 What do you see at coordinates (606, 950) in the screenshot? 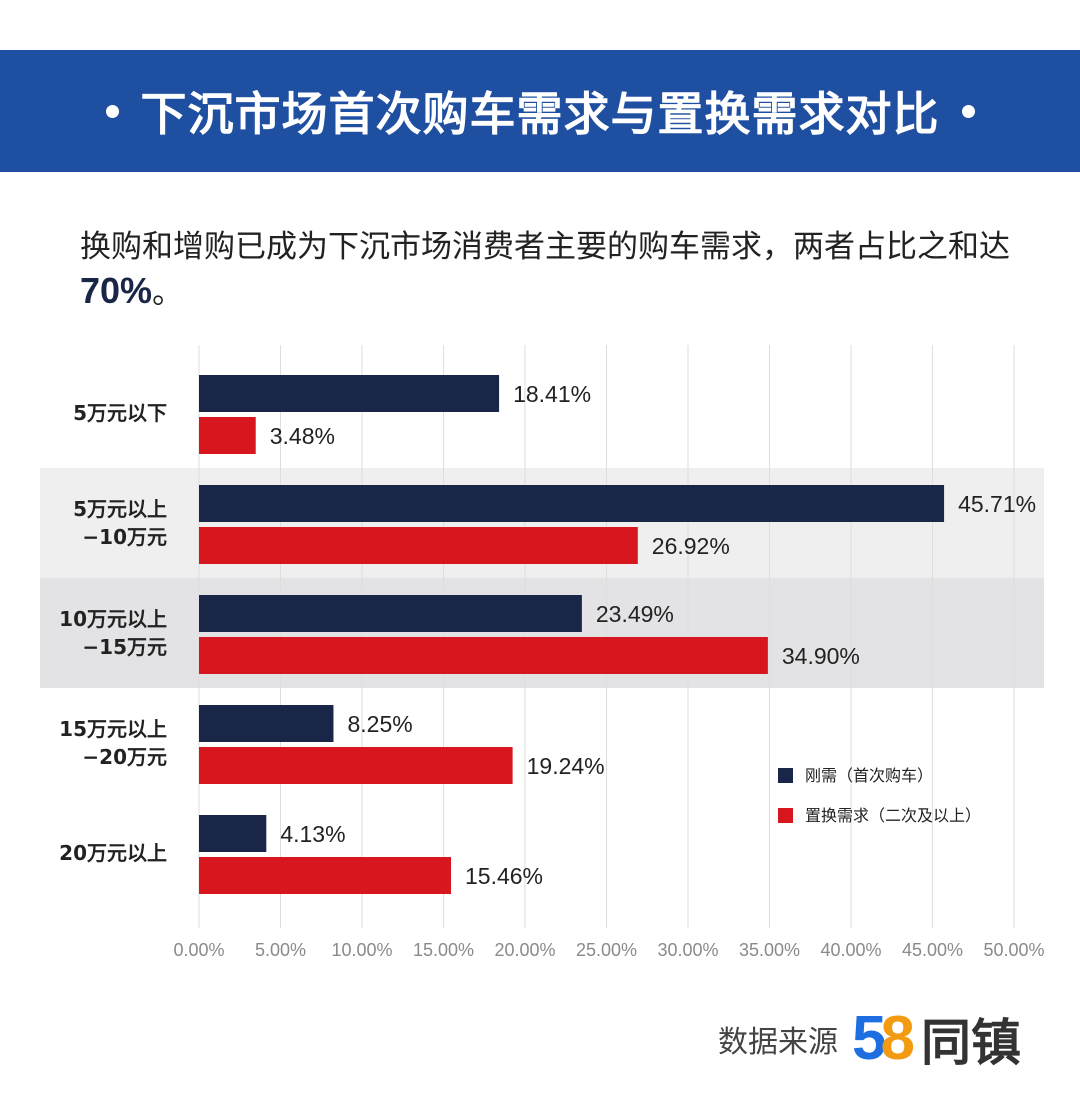
I see `x-tick-label: 25.00%` at bounding box center [606, 950].